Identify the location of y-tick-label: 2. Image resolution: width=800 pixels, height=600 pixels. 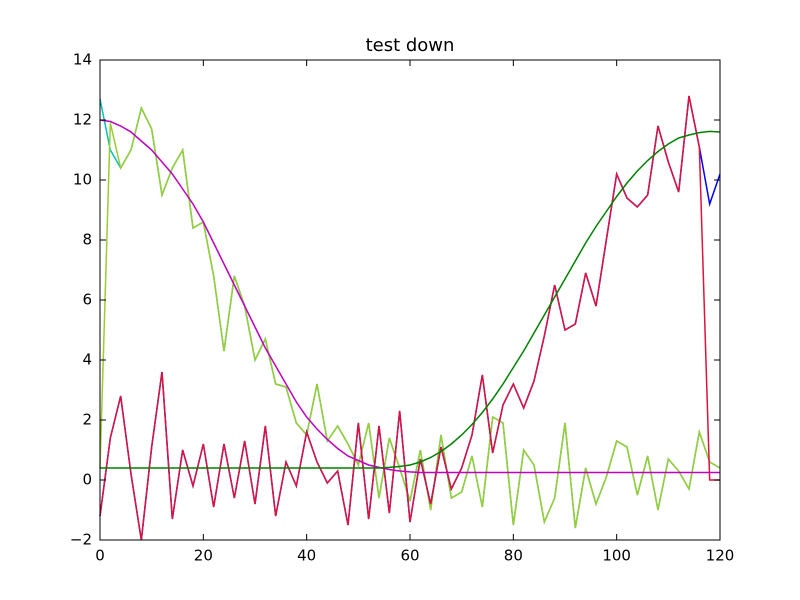
(87, 420).